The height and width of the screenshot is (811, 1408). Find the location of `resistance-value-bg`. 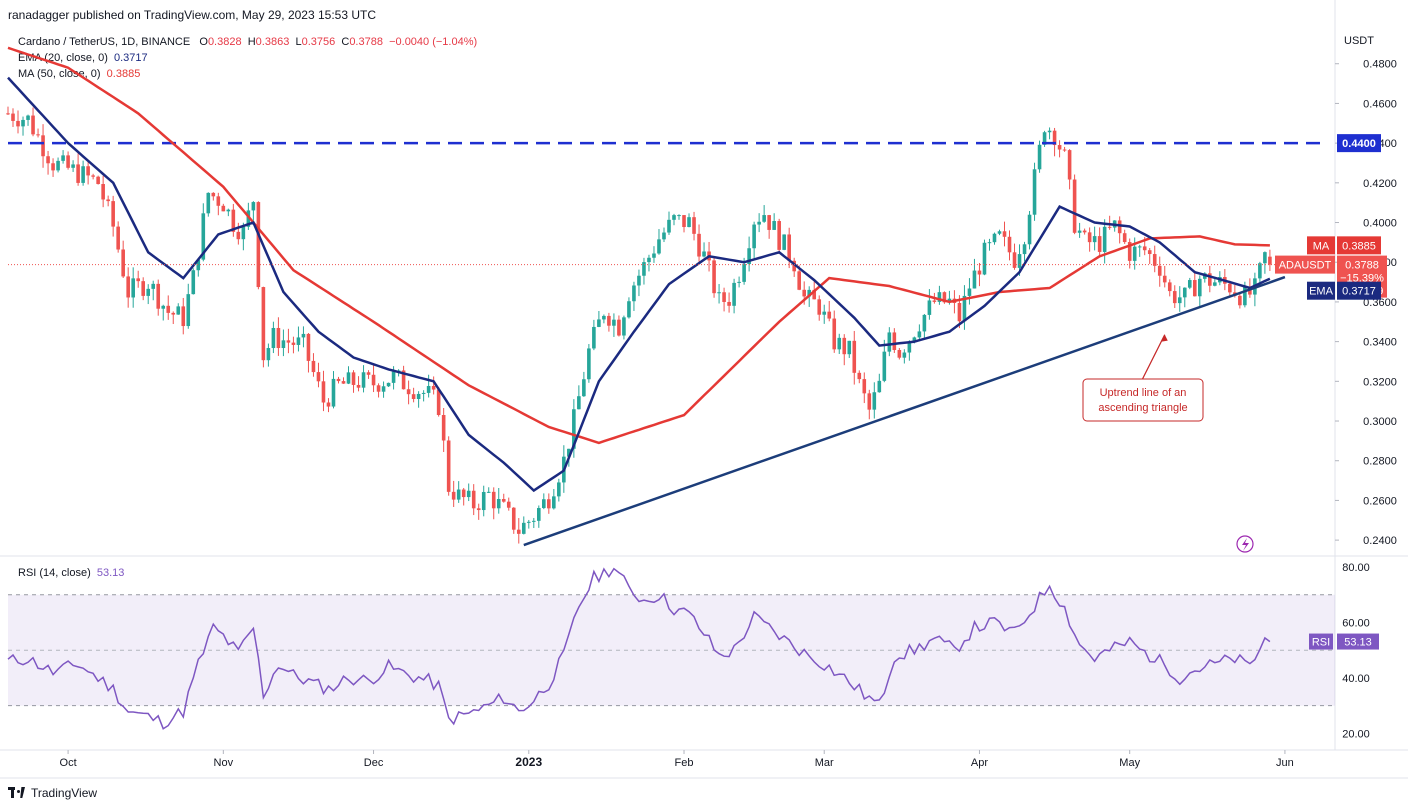

resistance-value-bg is located at coordinates (1359, 143).